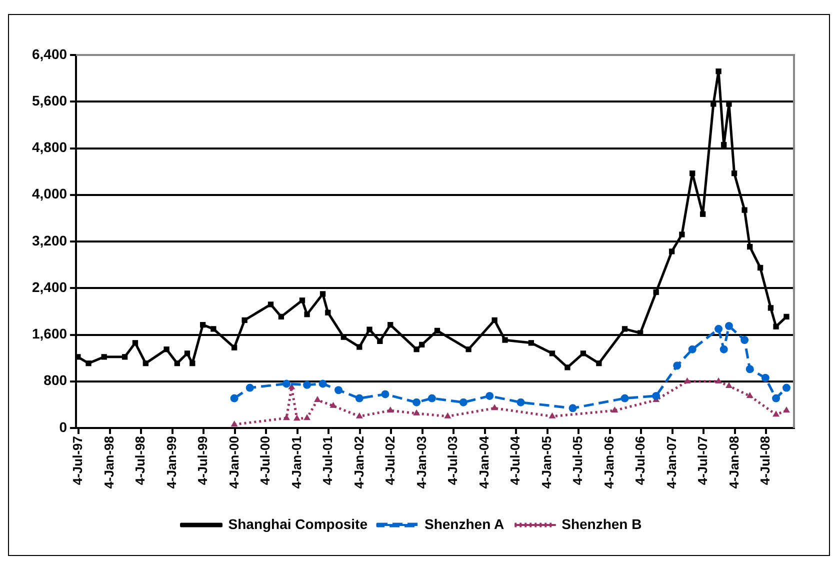  What do you see at coordinates (108, 462) in the screenshot?
I see `x-tick-label: 4-Jan-98` at bounding box center [108, 462].